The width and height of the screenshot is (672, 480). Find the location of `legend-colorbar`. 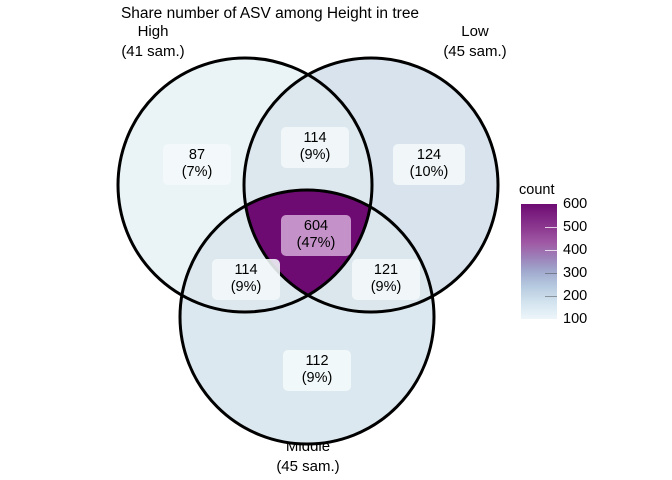

legend-colorbar is located at coordinates (539, 261).